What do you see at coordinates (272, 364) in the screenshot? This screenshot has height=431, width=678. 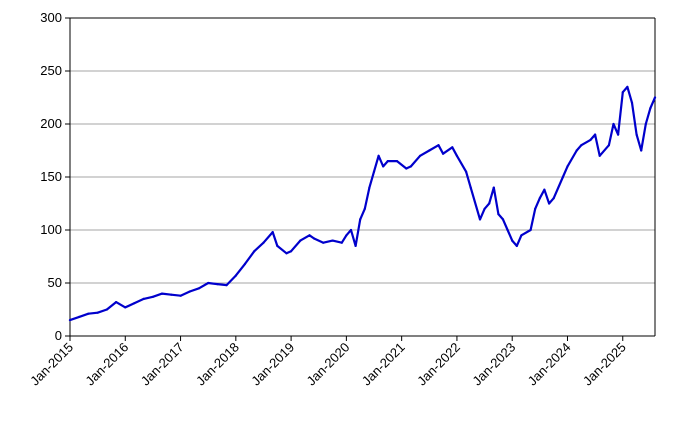 I see `x-tick-label: Jan-2019` at bounding box center [272, 364].